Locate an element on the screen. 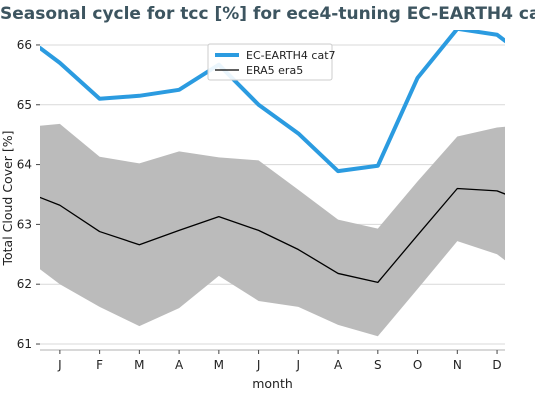 The width and height of the screenshot is (535, 401). x-tick-label-8: S is located at coordinates (378, 365).